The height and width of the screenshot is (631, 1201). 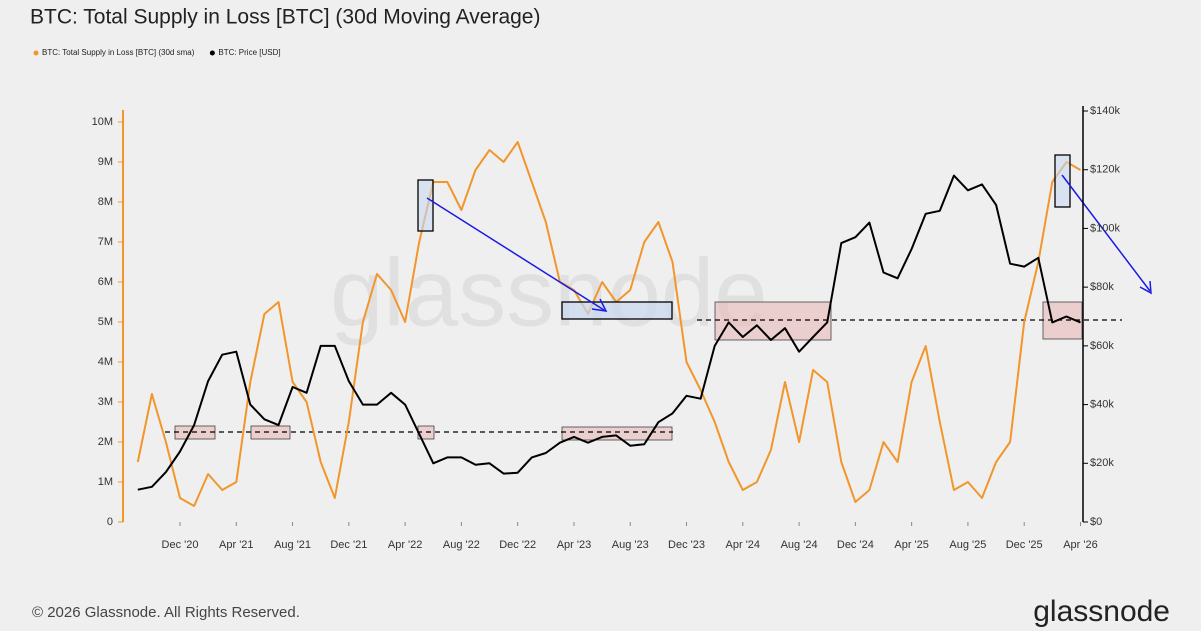 I want to click on x-tick-label: Apr '24, so click(x=743, y=545).